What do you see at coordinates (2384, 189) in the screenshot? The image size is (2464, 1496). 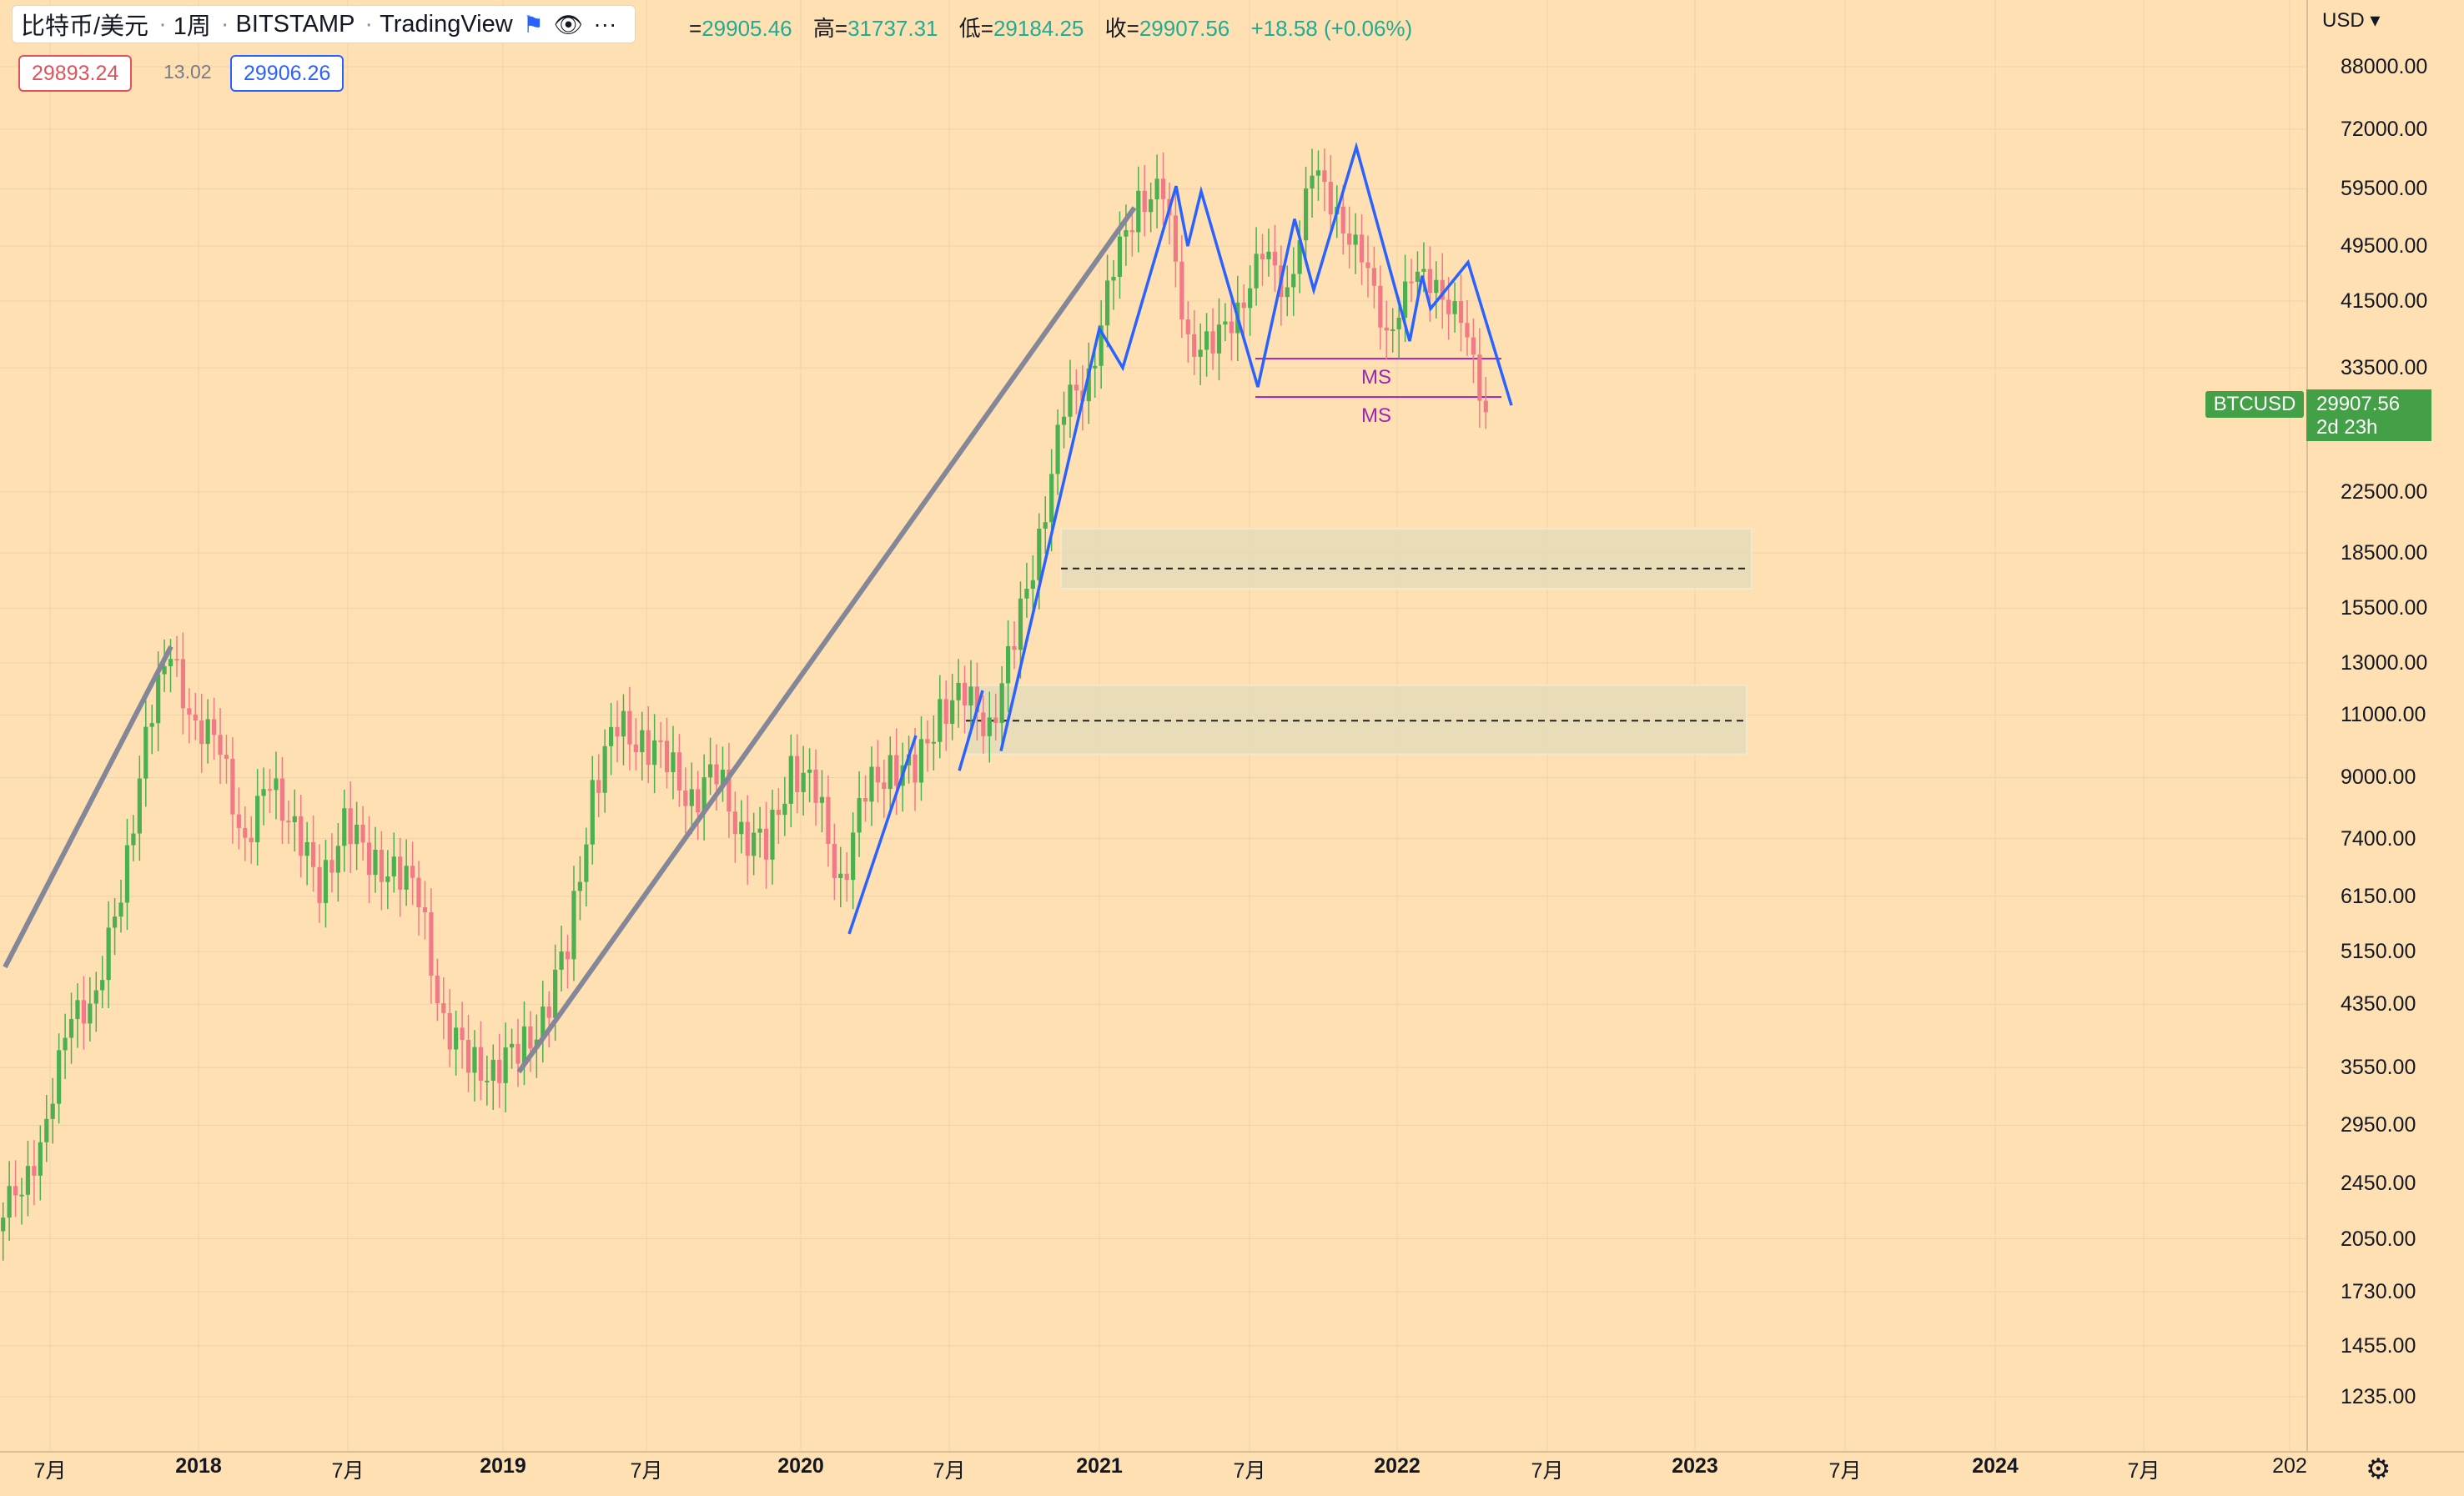 I see `price-axis-label: 59500.00` at bounding box center [2384, 189].